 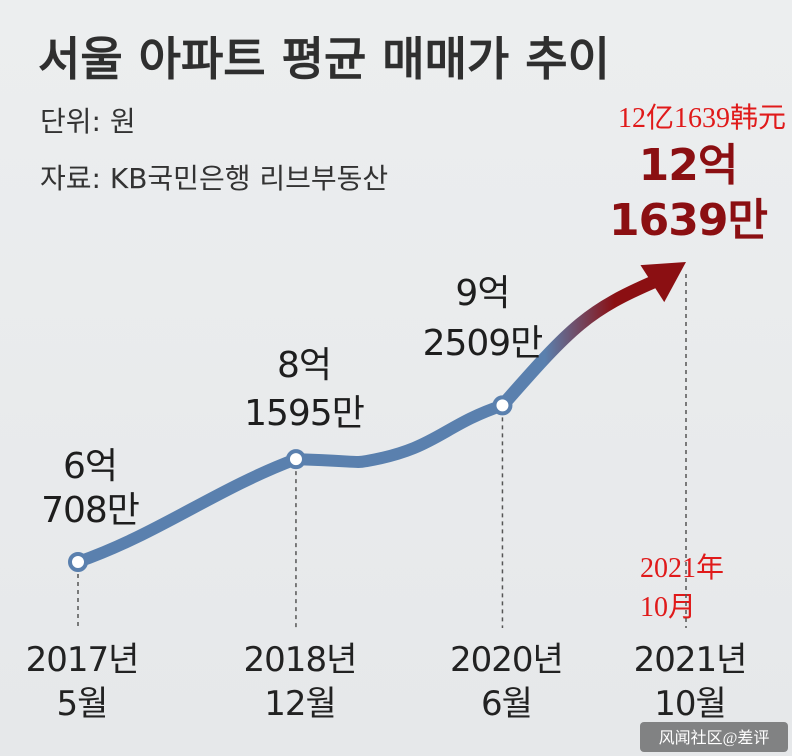 I want to click on data-label-2-line1: 8억, so click(x=304, y=365).